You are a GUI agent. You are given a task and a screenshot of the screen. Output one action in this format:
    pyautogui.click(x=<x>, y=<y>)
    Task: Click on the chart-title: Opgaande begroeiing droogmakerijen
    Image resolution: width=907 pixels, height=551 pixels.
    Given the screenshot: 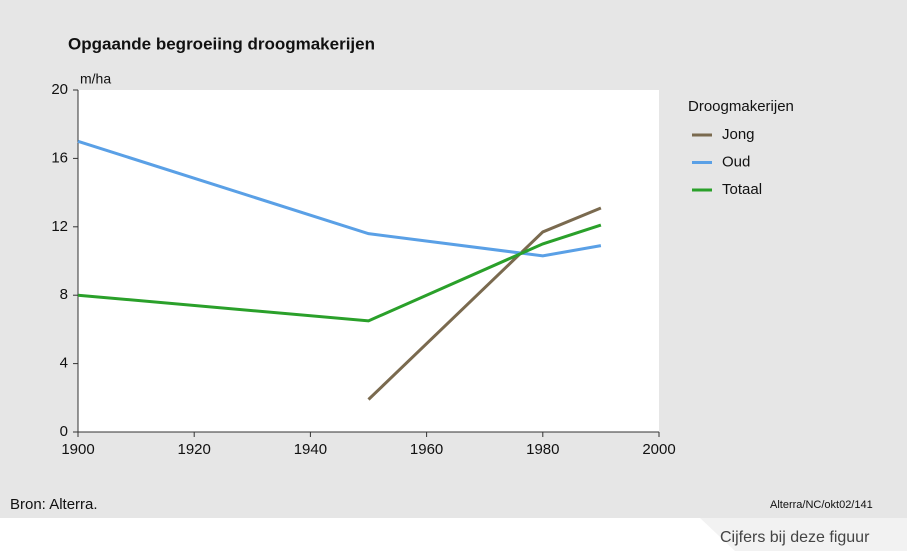 What is the action you would take?
    pyautogui.click(x=221, y=43)
    